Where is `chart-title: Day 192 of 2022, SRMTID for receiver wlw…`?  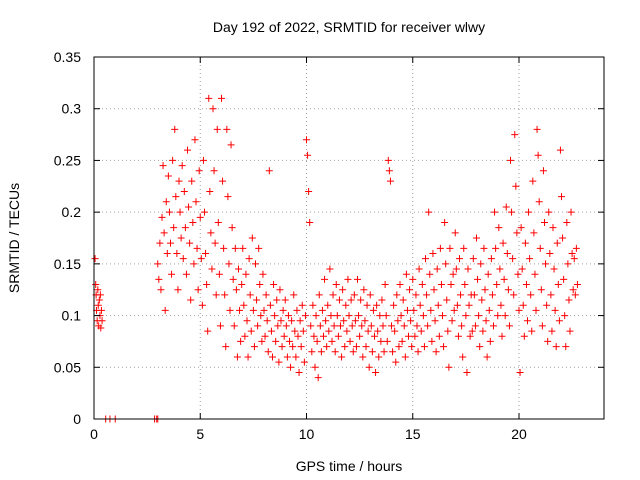 chart-title: Day 192 of 2022, SRMTID for receiver wlw… is located at coordinates (349, 27).